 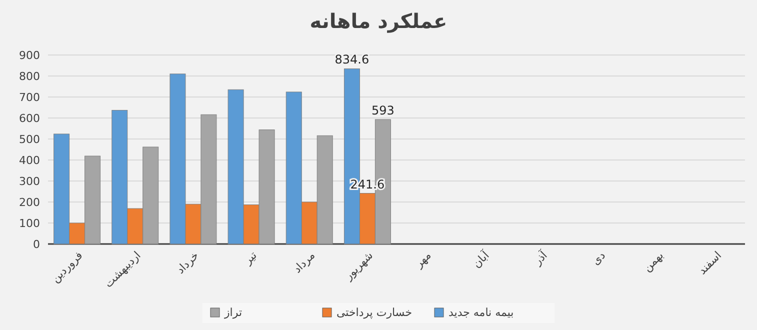 I want to click on x-tick-label: دی, so click(x=598, y=258).